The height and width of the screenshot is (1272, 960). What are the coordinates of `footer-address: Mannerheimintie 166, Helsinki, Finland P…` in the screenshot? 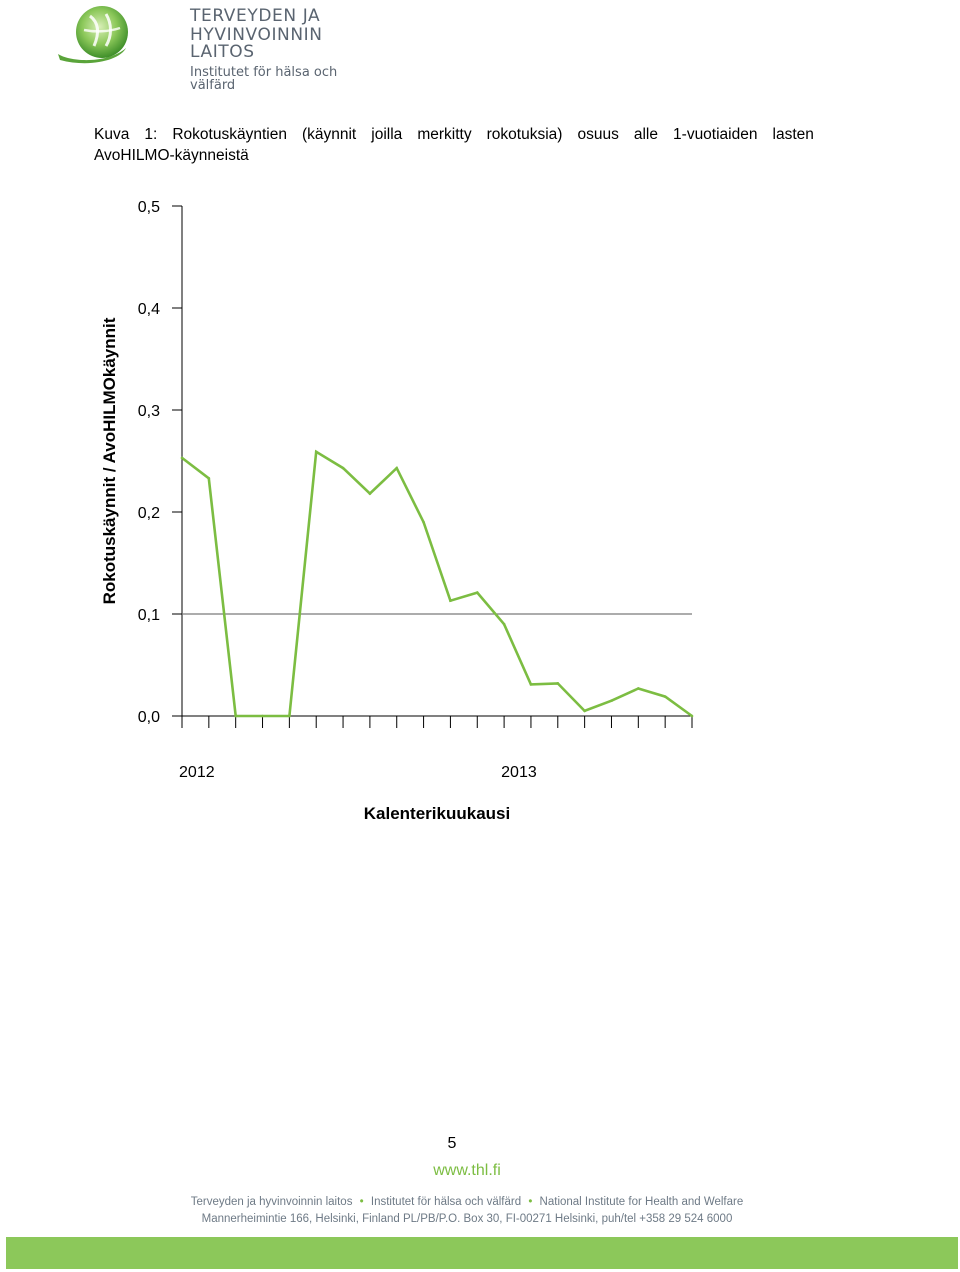 It's located at (467, 1219).